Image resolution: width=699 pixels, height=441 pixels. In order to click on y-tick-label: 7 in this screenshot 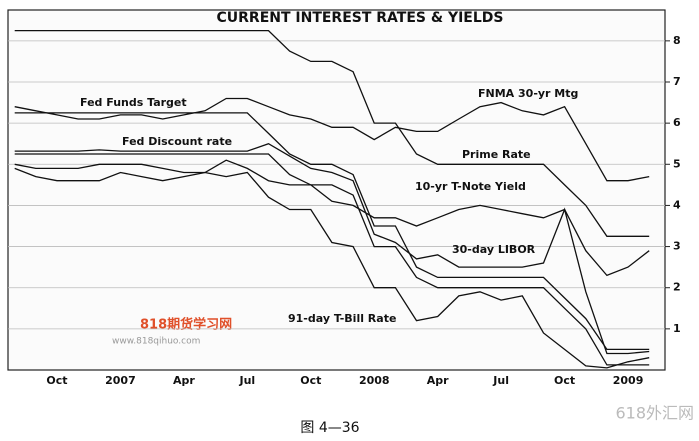, I will do `click(677, 81)`.